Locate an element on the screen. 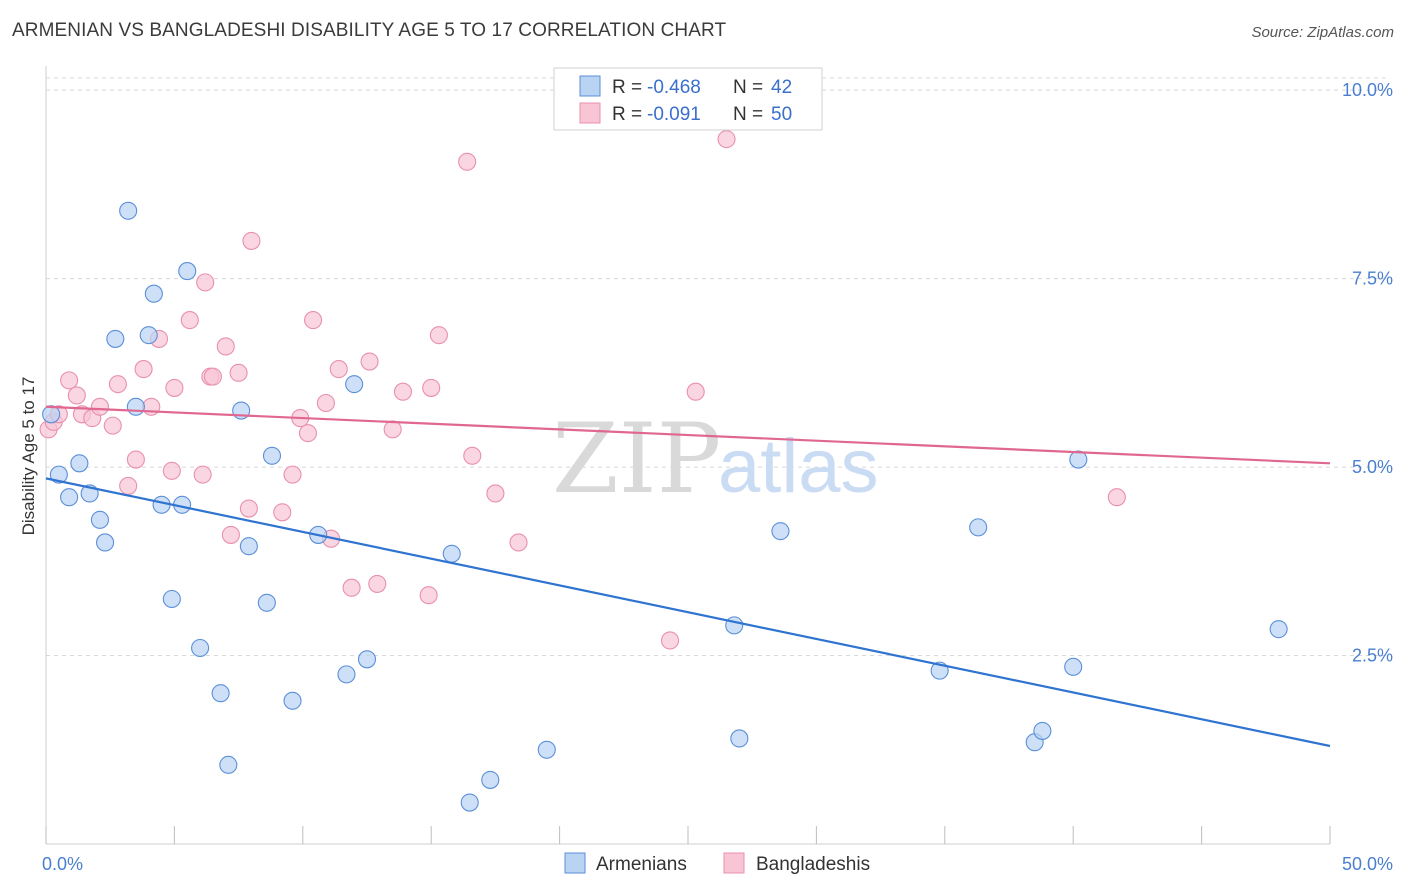 The height and width of the screenshot is (892, 1406). stats-r-label-bangladeshis: R = is located at coordinates (627, 114).